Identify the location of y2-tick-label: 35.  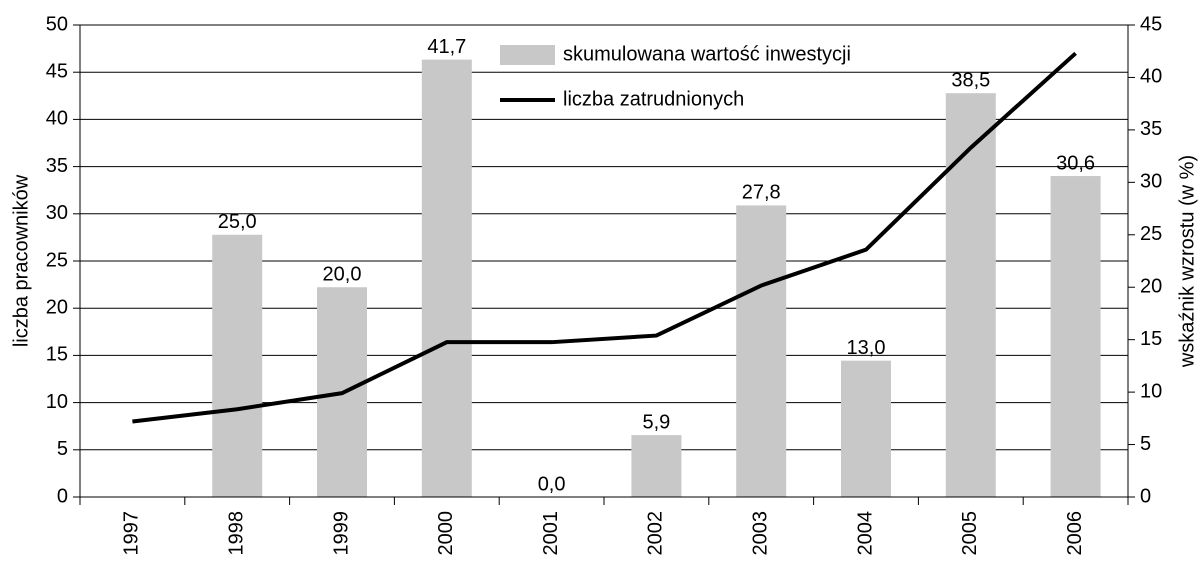
(1151, 129).